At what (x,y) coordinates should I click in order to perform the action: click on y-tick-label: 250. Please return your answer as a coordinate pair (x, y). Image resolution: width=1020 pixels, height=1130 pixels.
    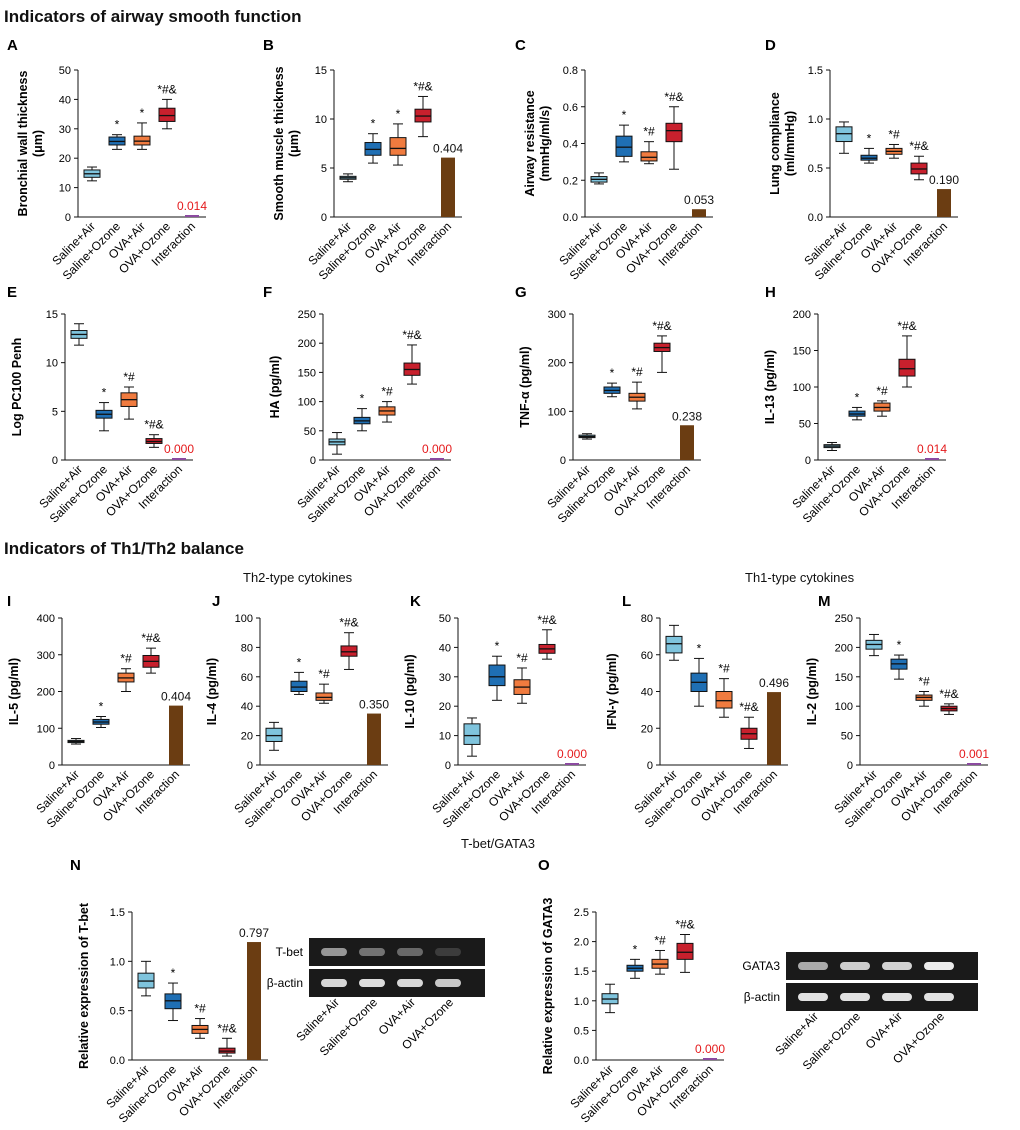
    Looking at the image, I should click on (307, 315).